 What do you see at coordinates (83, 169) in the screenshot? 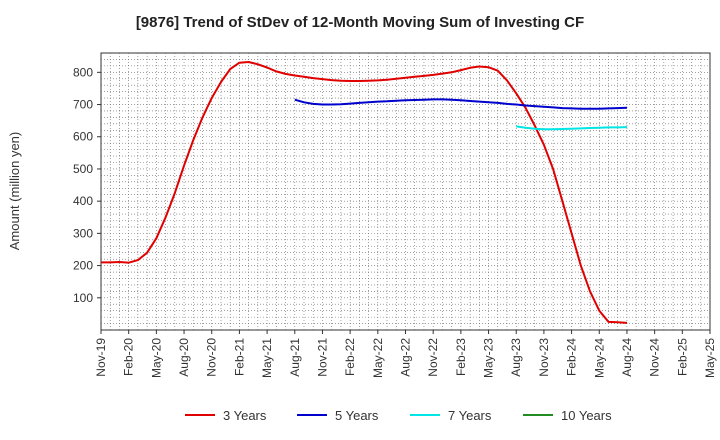
I see `y-tick-label: 500` at bounding box center [83, 169].